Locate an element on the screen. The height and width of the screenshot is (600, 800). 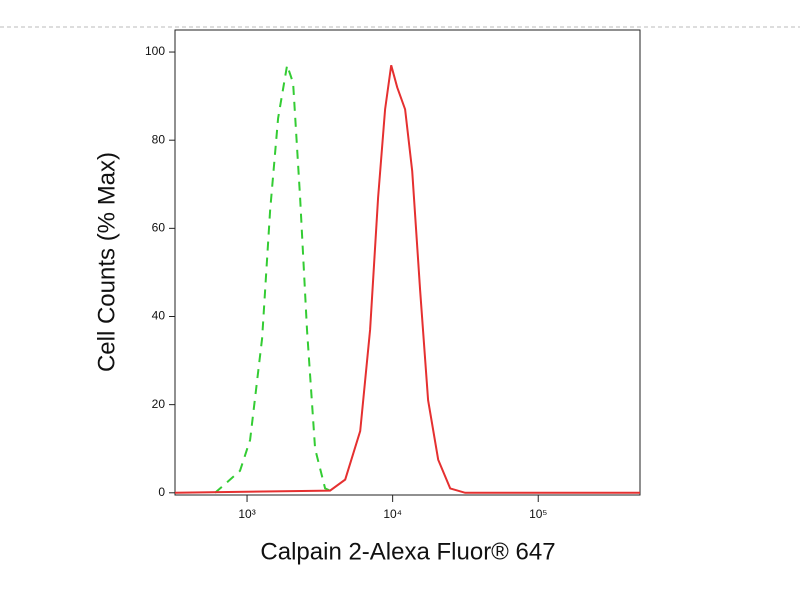
x-tick-label: 10⁵ is located at coordinates (538, 514).